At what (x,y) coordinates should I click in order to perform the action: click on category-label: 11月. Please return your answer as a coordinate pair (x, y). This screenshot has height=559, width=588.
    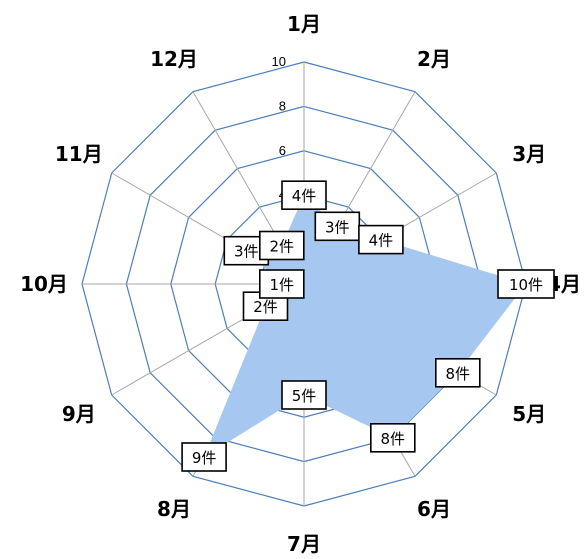
    Looking at the image, I should click on (79, 154).